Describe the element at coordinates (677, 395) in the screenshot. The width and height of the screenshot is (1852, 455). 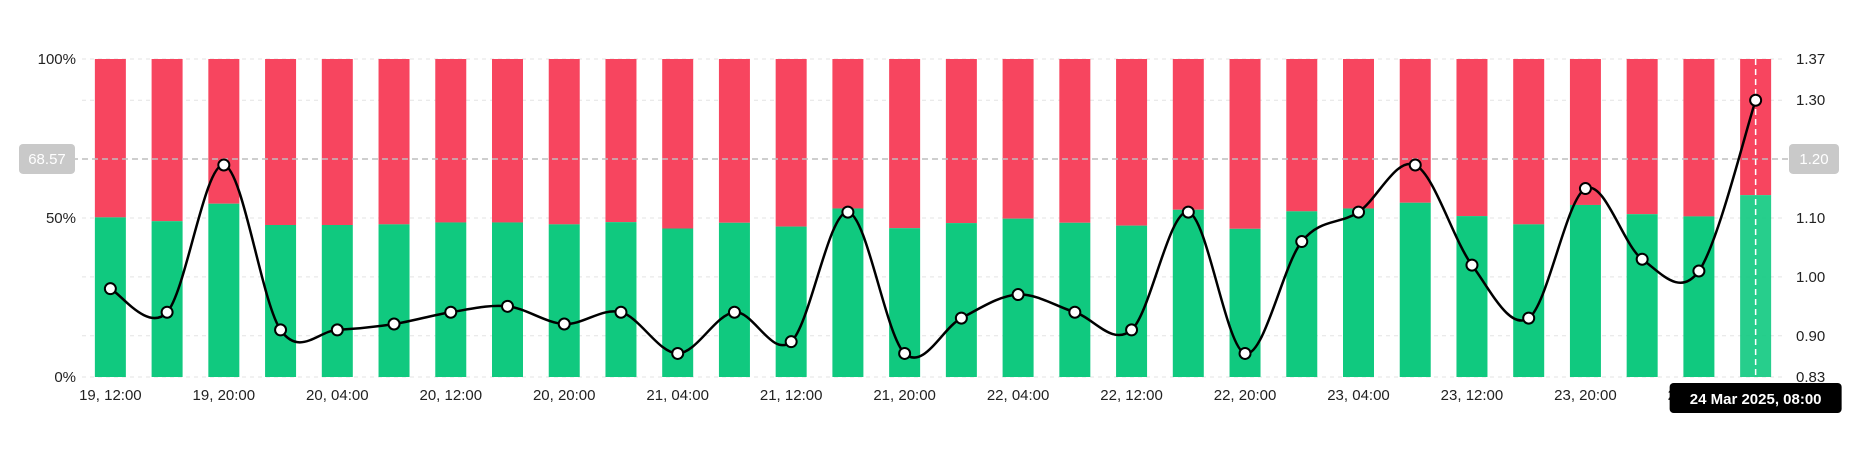
I see `x-tick-label: 21, 04:00` at that location.